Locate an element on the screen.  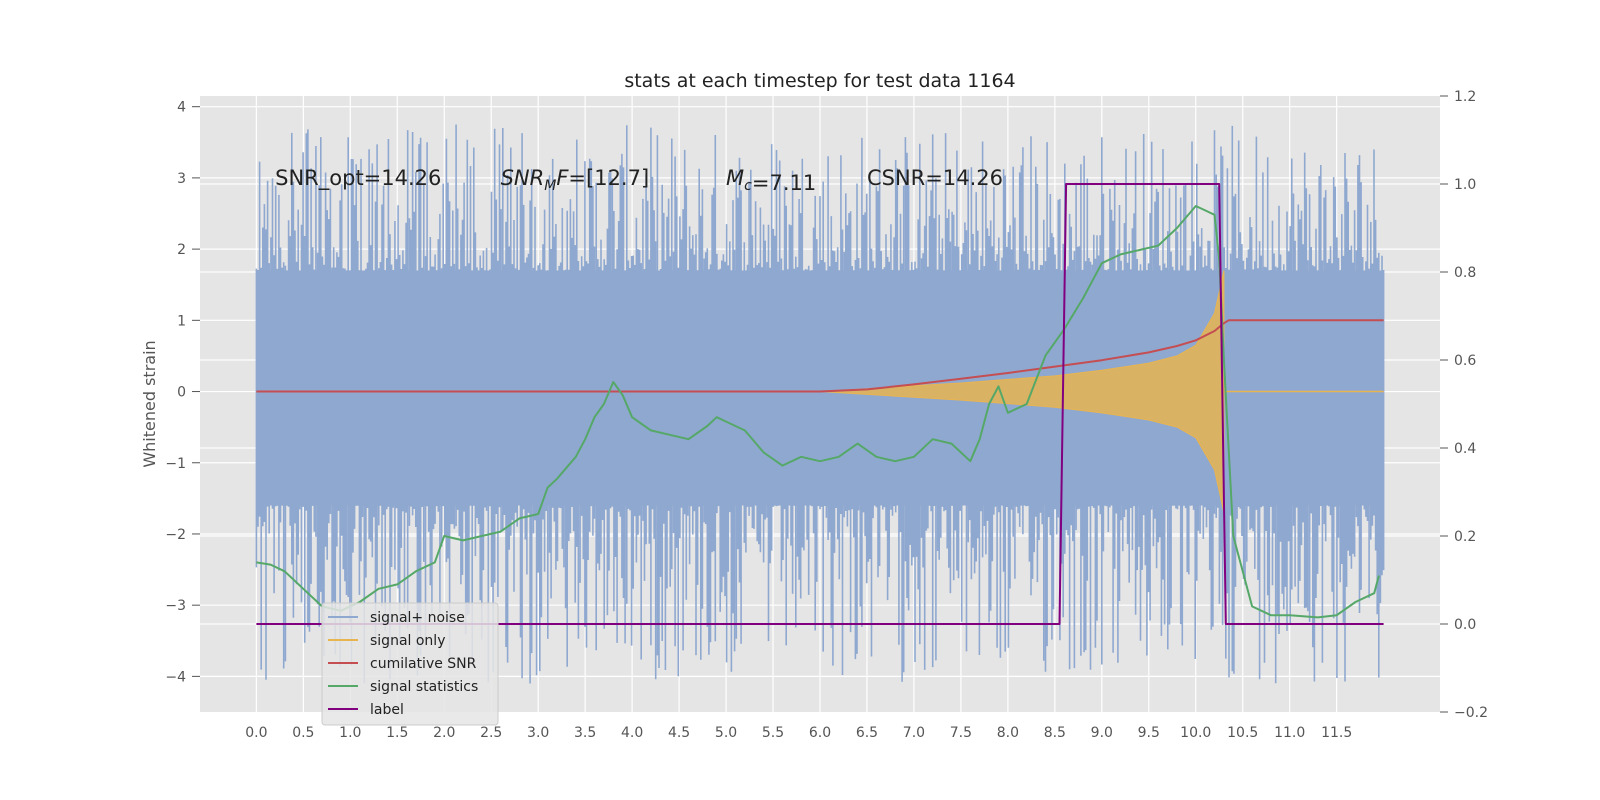
x-tick-label: 5.0 is located at coordinates (726, 733).